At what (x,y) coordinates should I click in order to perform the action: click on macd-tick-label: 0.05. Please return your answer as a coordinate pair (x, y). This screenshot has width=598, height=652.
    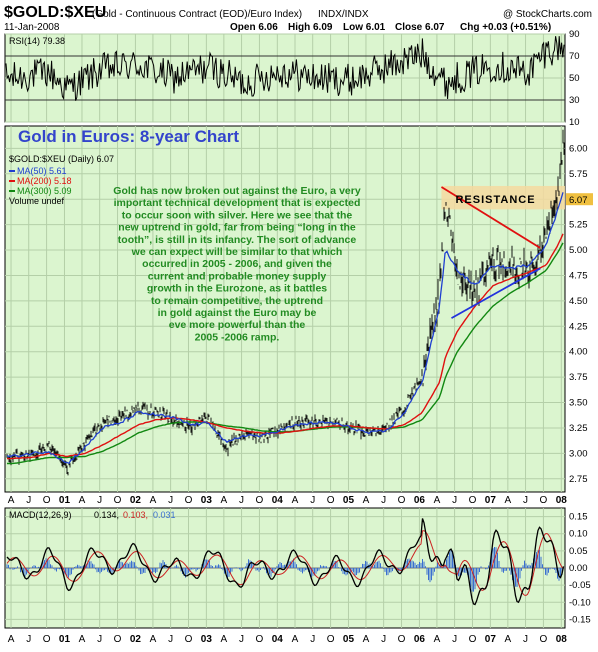
    Looking at the image, I should click on (578, 551).